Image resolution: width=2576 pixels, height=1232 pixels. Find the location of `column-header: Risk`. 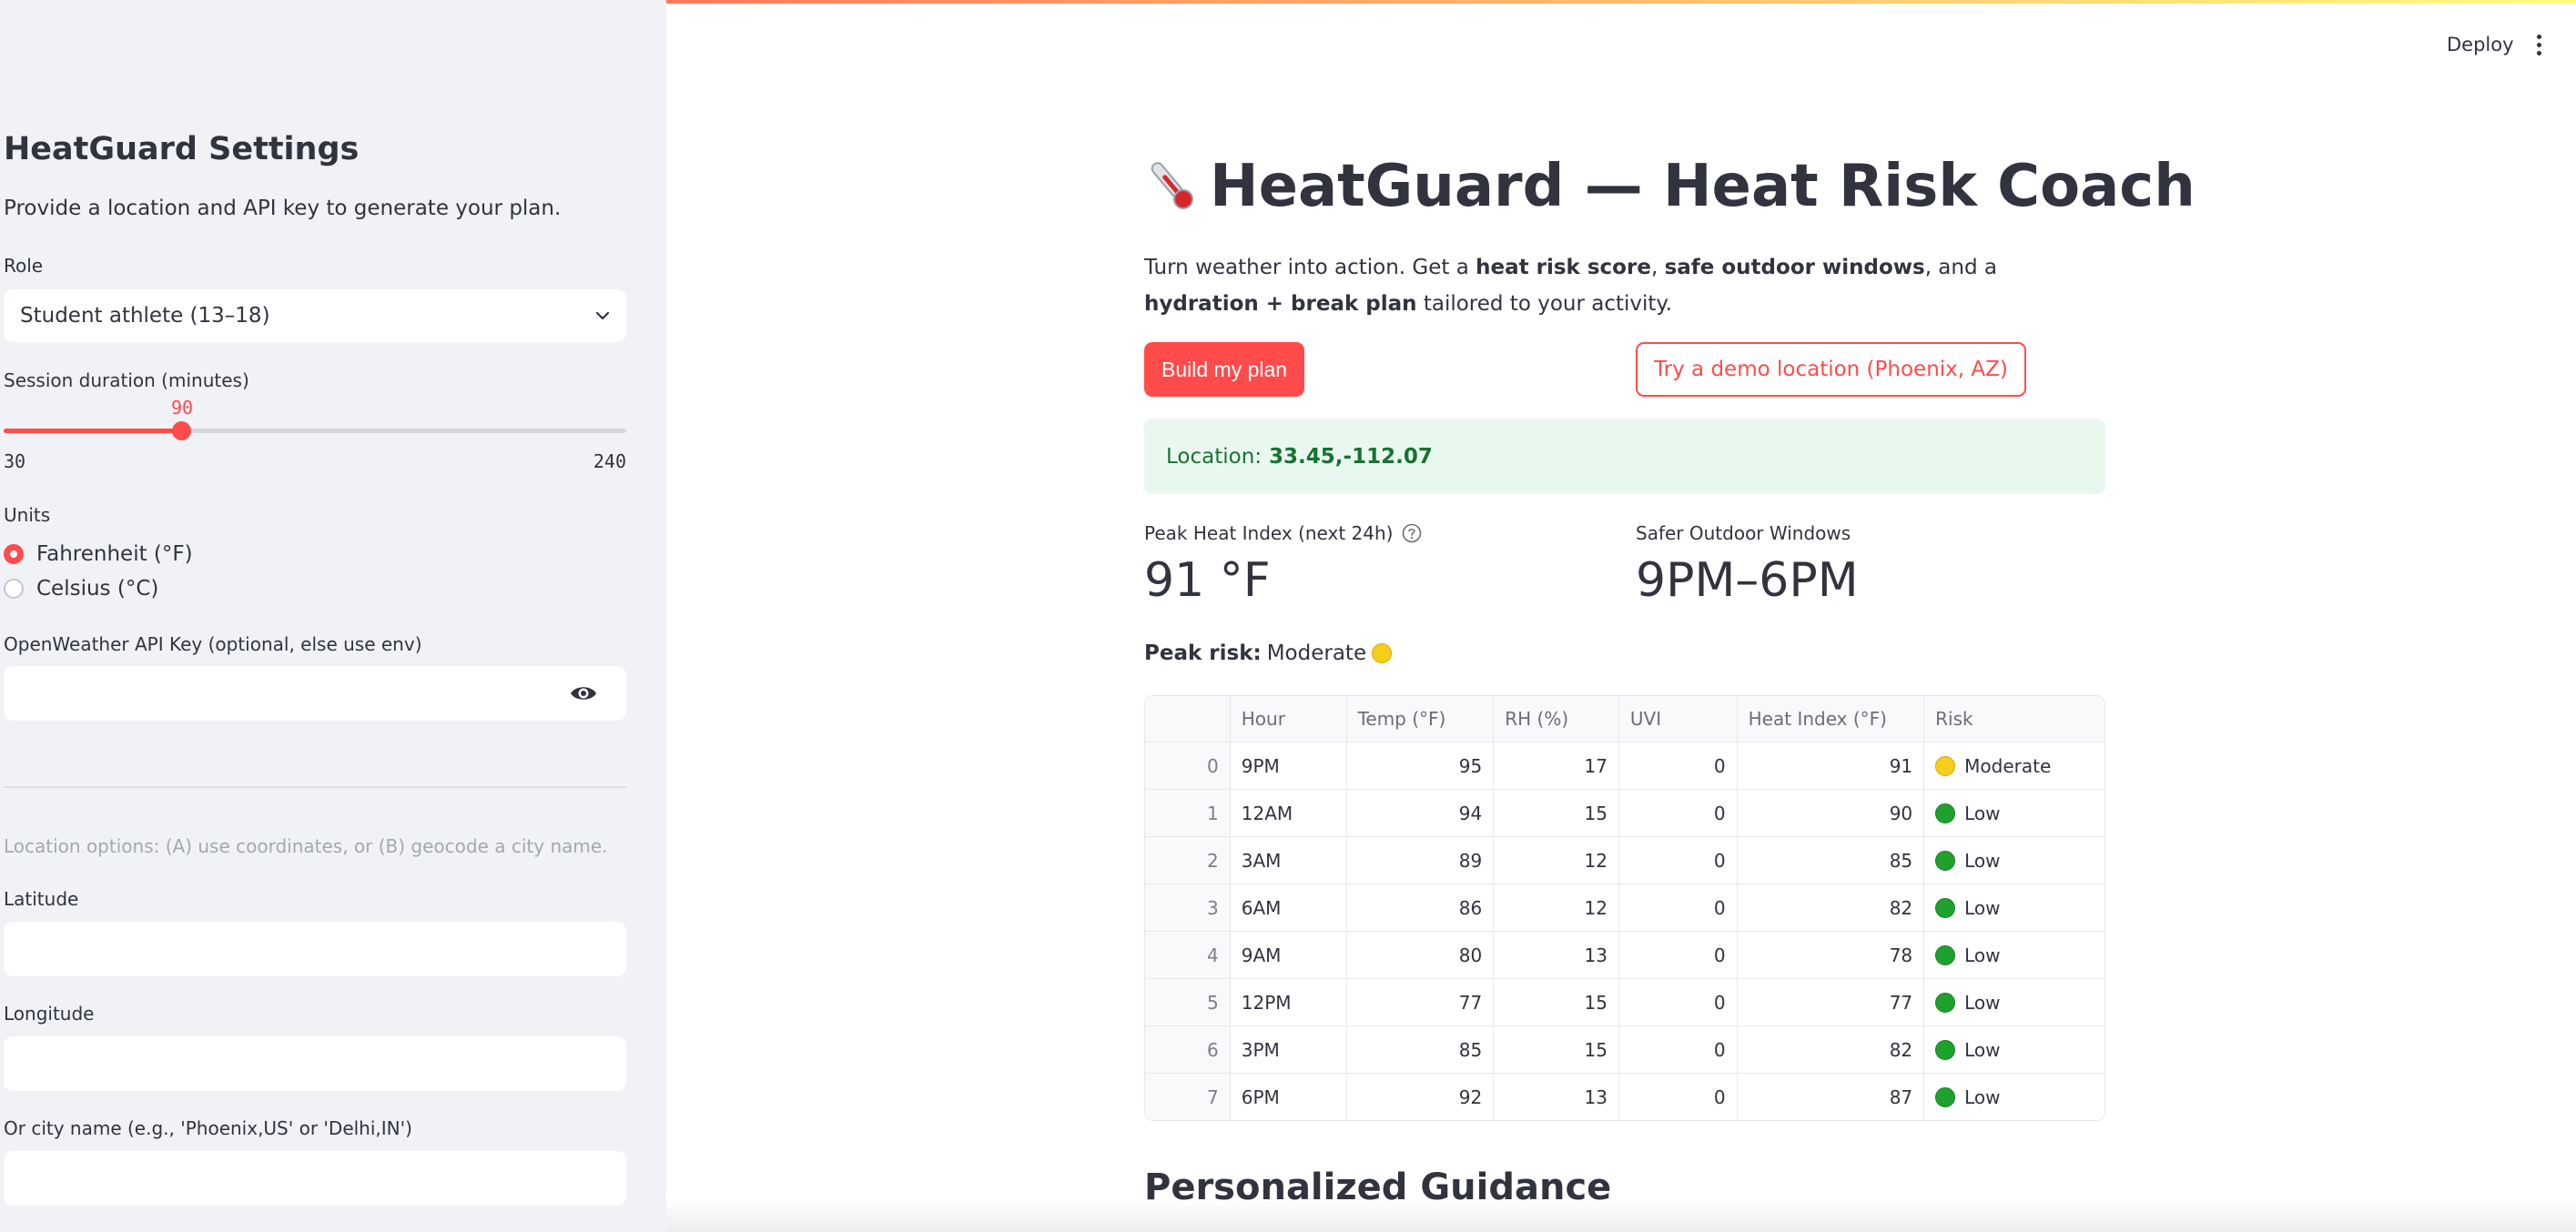

column-header: Risk is located at coordinates (2014, 719).